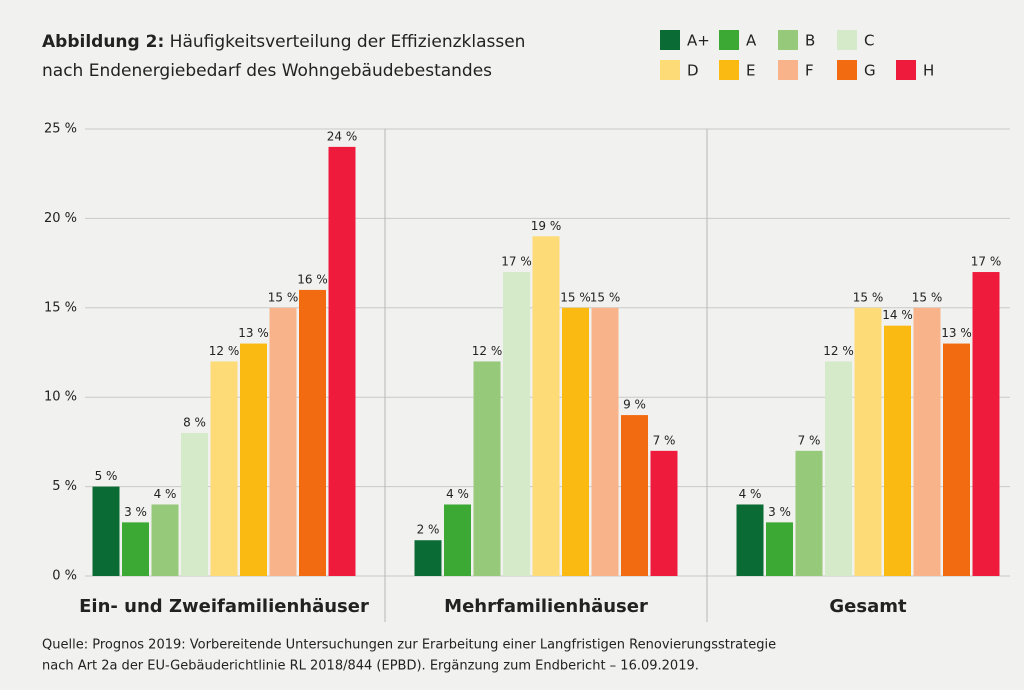 This screenshot has height=690, width=1024. I want to click on legend-label: A, so click(751, 41).